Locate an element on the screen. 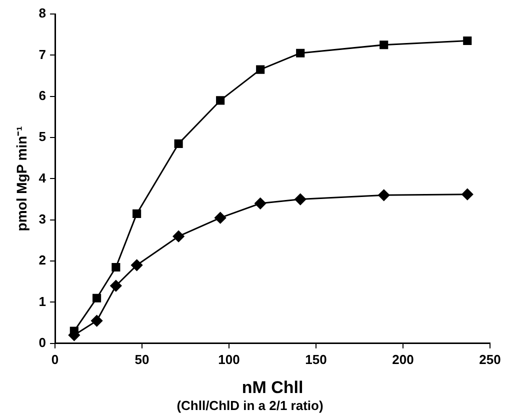 This screenshot has height=420, width=508. y-tick-label: 5 is located at coordinates (42, 136).